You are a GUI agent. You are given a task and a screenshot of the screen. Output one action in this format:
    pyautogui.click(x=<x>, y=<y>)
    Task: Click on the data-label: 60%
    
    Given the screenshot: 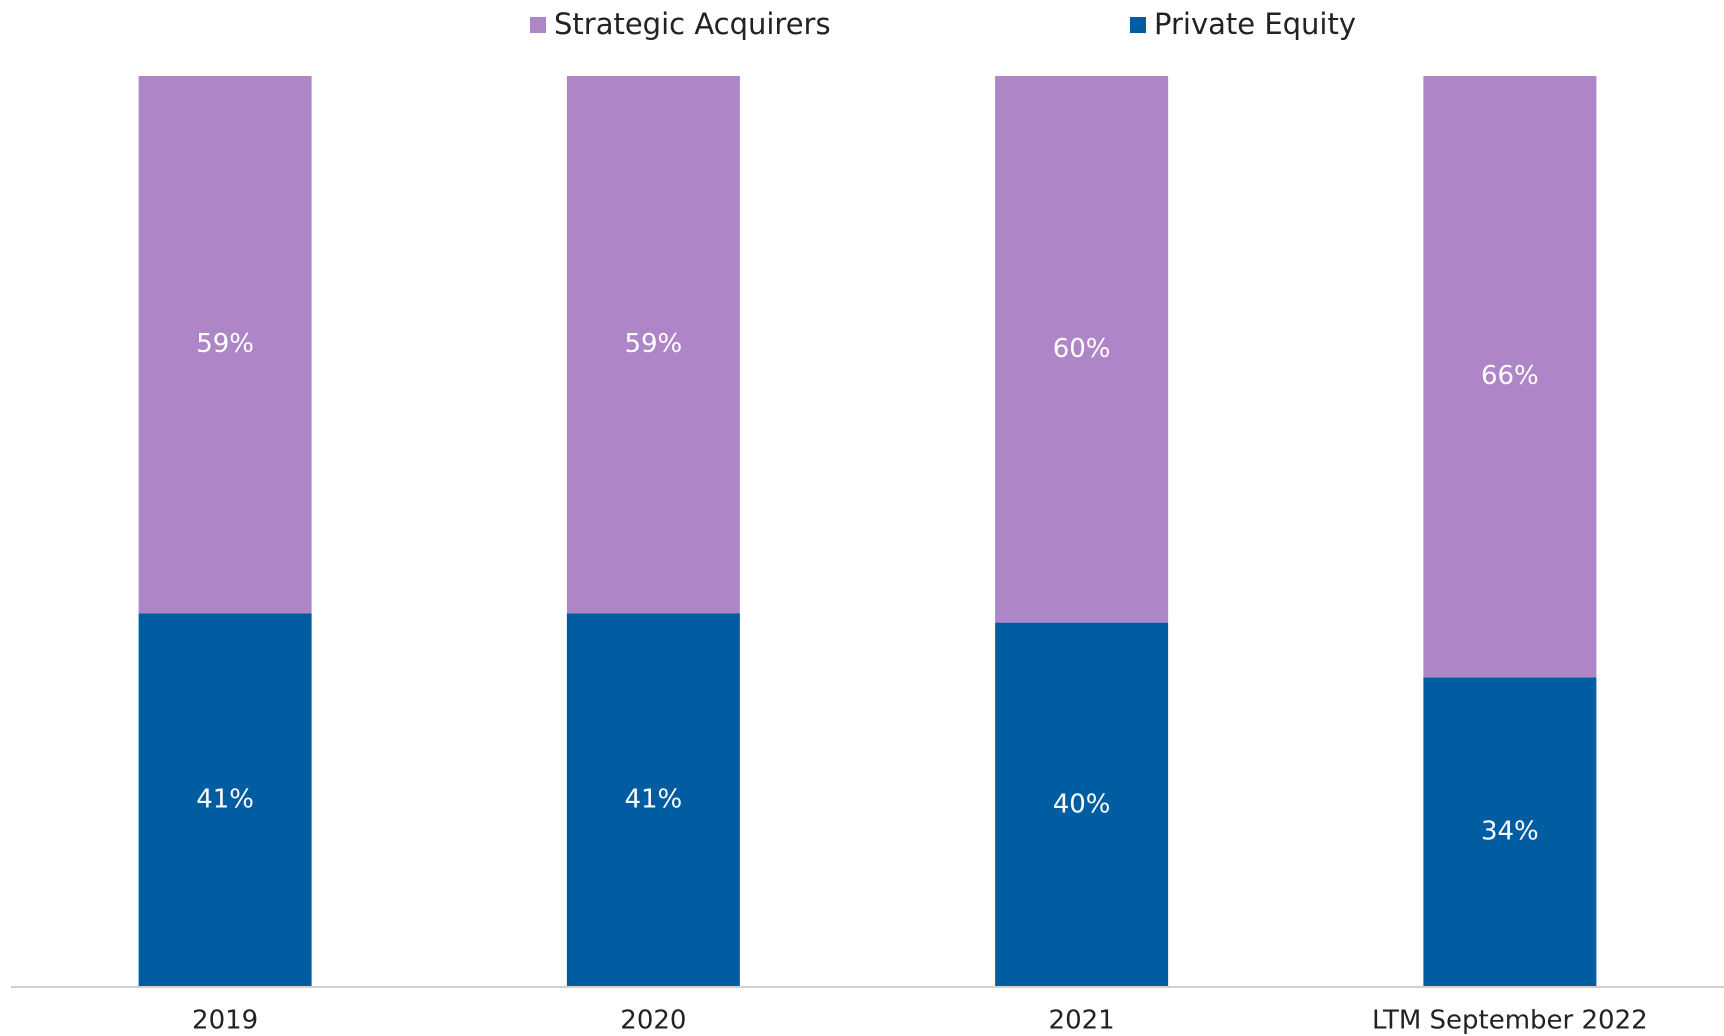 What is the action you would take?
    pyautogui.click(x=1082, y=349)
    